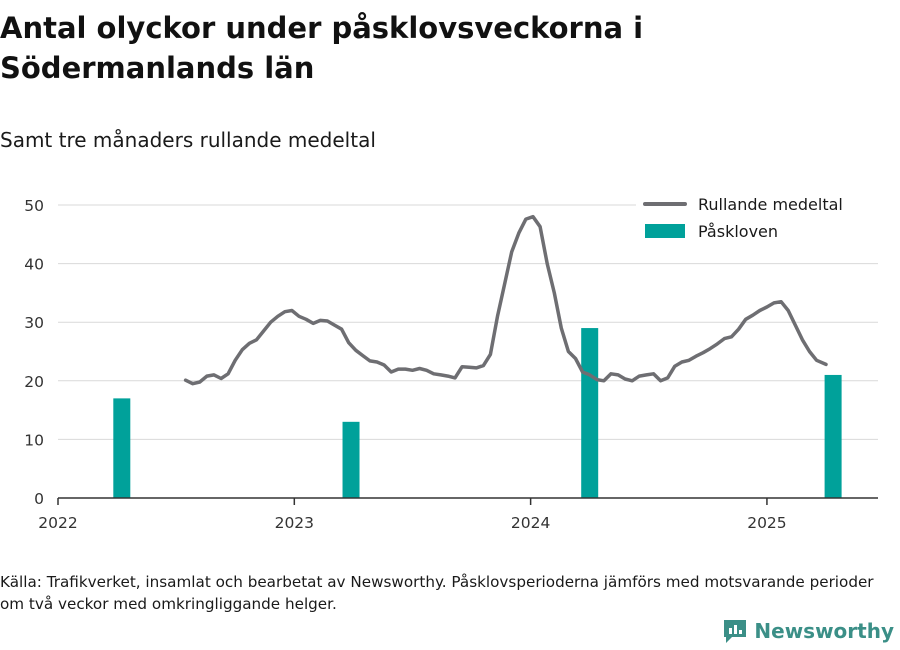 The height and width of the screenshot is (650, 900). I want to click on y-tick-label: 40, so click(34, 265).